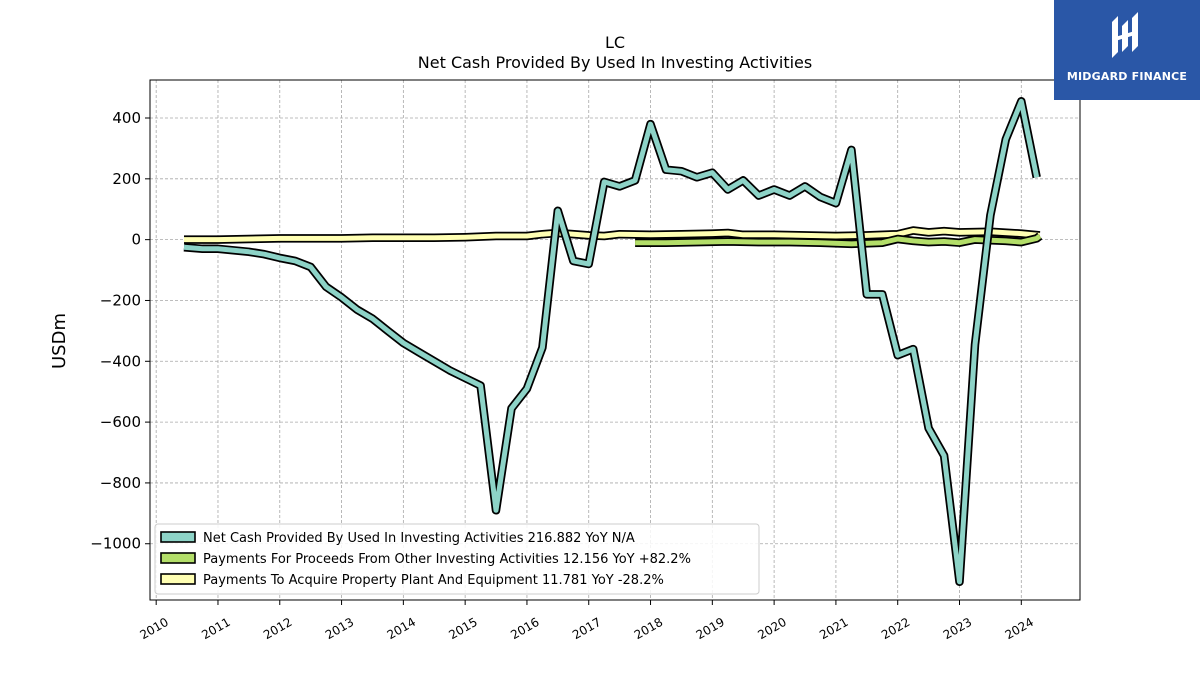 Image resolution: width=1200 pixels, height=675 pixels. What do you see at coordinates (178, 558) in the screenshot?
I see `legend-swatch-other-investing` at bounding box center [178, 558].